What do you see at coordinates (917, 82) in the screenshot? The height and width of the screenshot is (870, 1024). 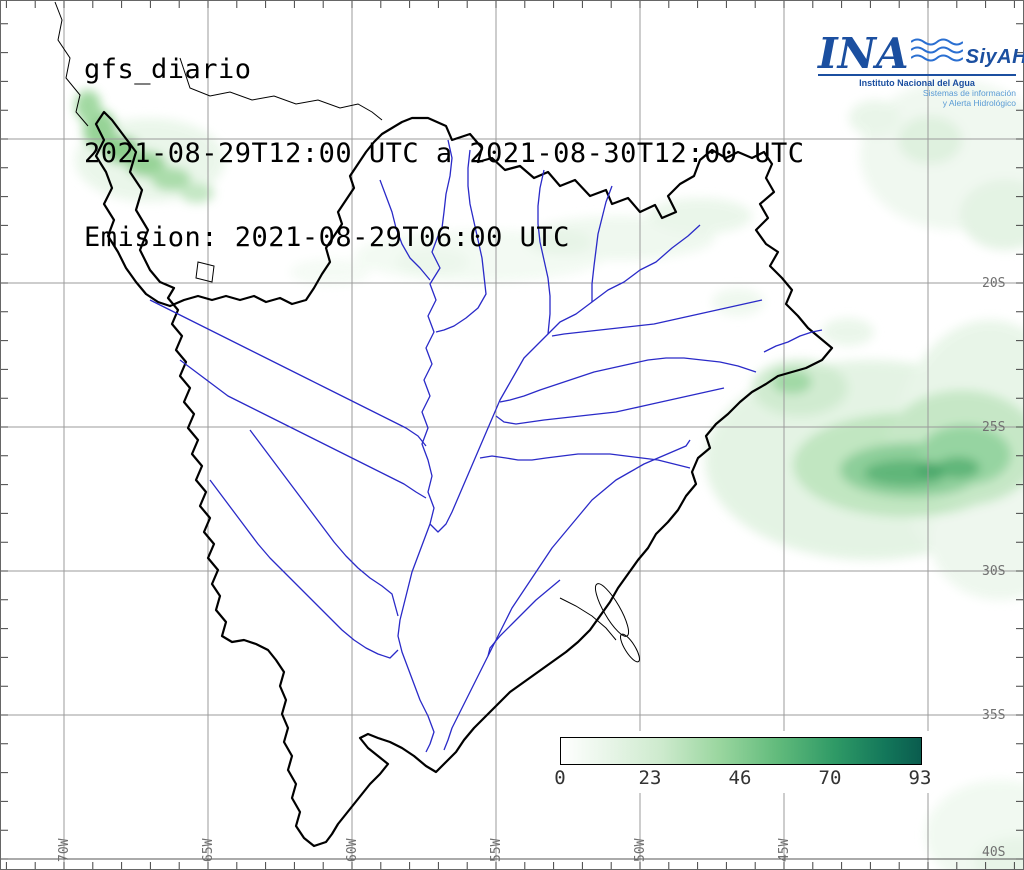 I see `logo-institution: Instituto Nacional del Agua` at bounding box center [917, 82].